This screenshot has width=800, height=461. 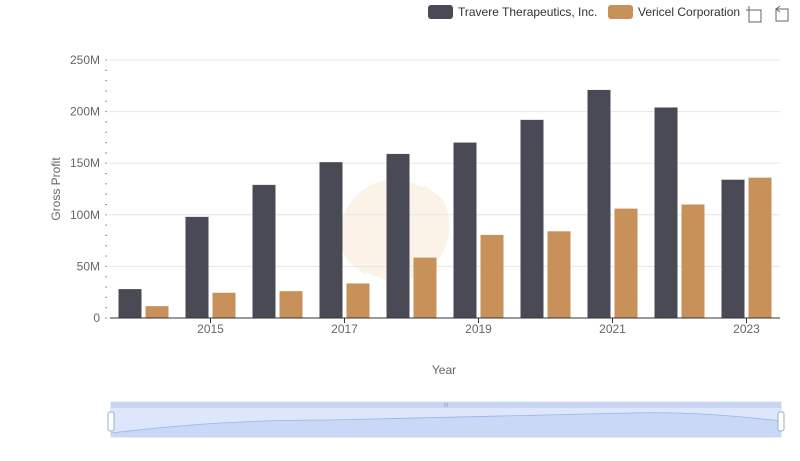 What do you see at coordinates (444, 370) in the screenshot?
I see `x-axis-title: Year` at bounding box center [444, 370].